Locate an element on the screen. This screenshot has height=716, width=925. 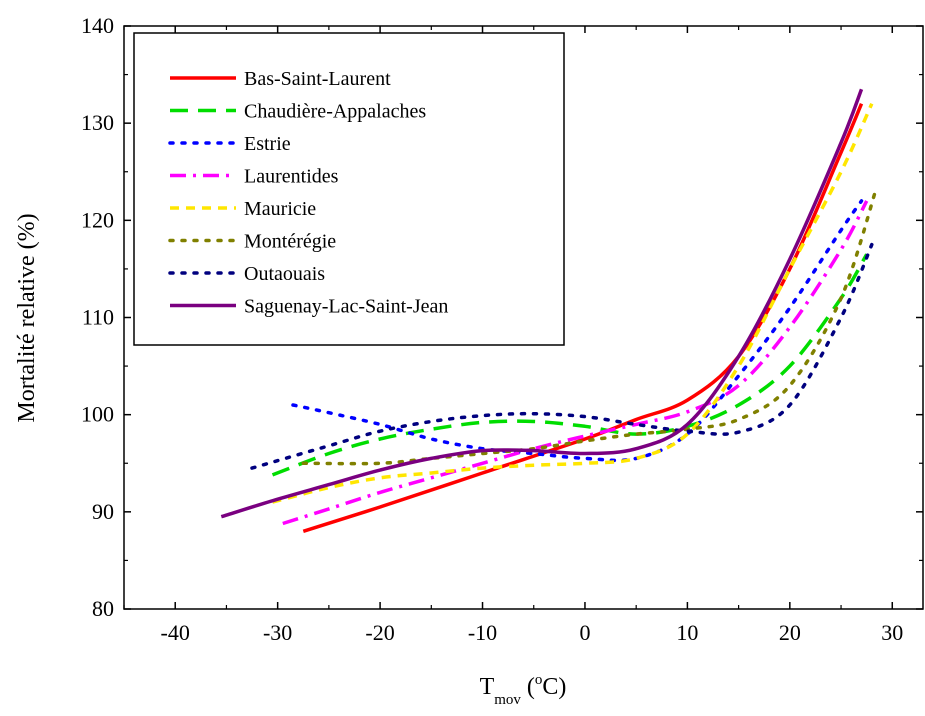
legend-label: Chaudière-Appalaches is located at coordinates (335, 112).